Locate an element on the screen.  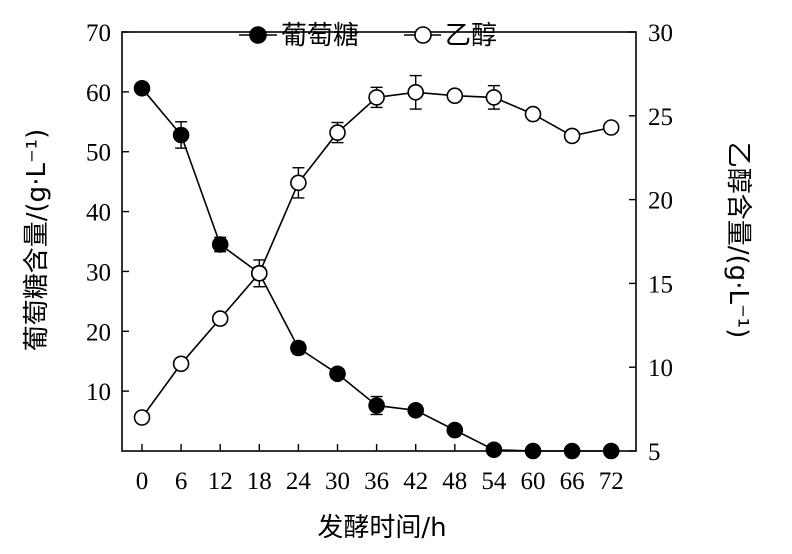
x-tick-label: 36 is located at coordinates (376, 481).